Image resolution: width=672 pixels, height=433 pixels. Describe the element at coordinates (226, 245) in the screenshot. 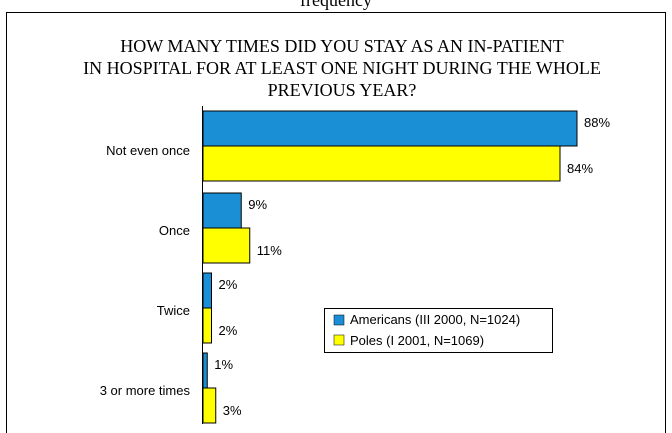

I see `bar-poles-once` at that location.